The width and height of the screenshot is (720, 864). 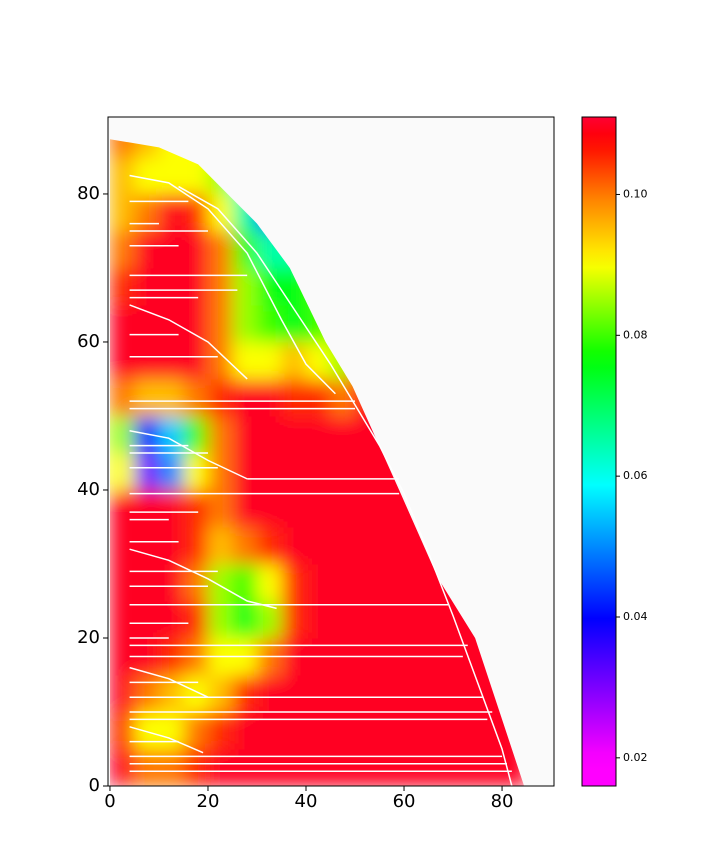 I want to click on y-tick-label: 20, so click(x=88, y=637).